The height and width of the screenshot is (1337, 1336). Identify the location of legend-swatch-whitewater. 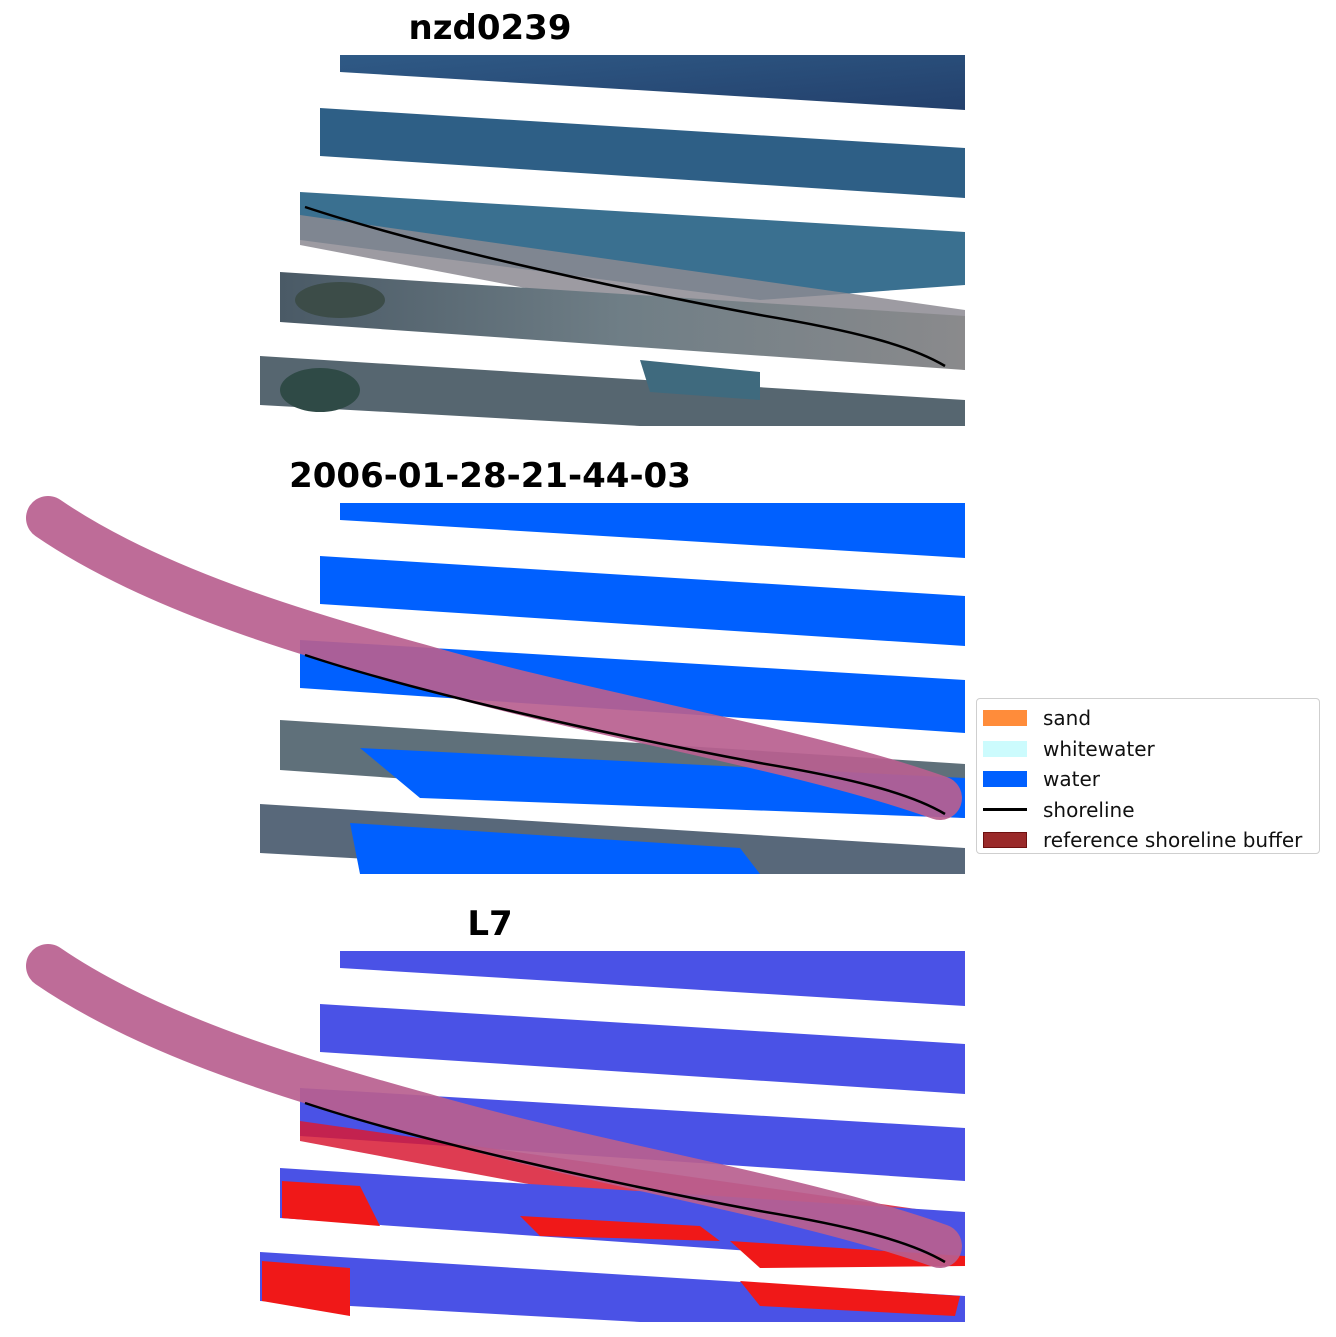
(1005, 748).